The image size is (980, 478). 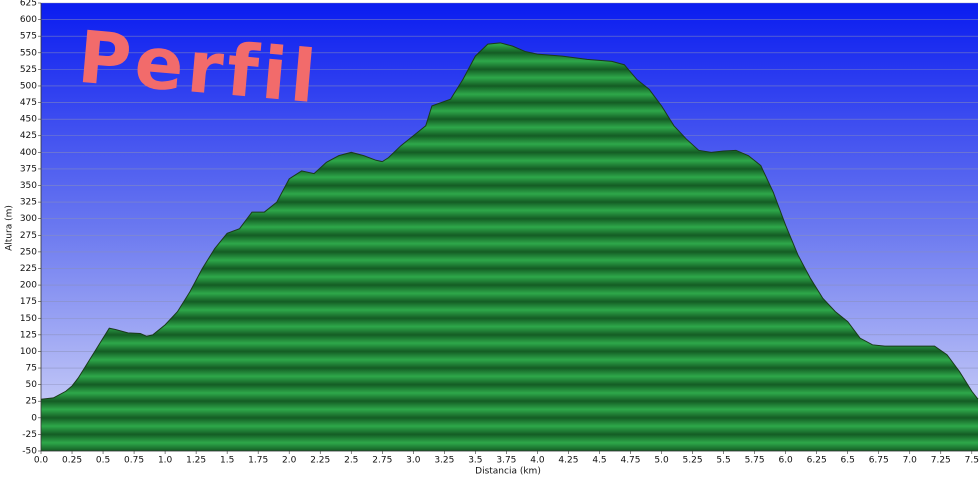 I want to click on y-axis-label: Altura (m), so click(x=10, y=228).